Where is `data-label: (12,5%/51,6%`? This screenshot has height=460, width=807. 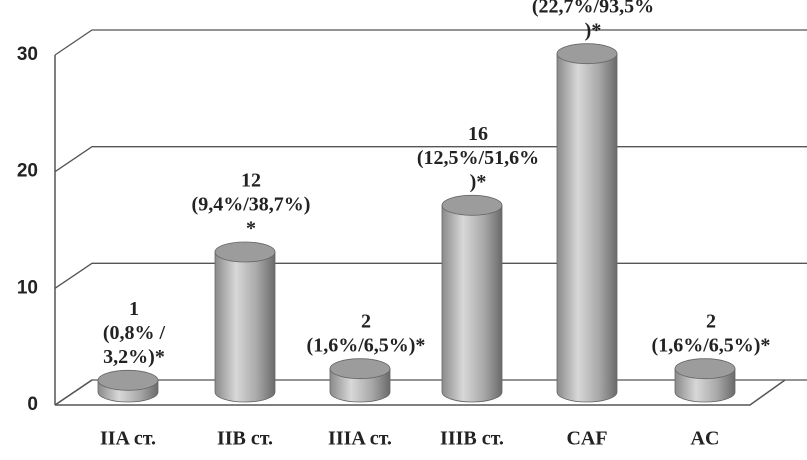
data-label: (12,5%/51,6% is located at coordinates (478, 158).